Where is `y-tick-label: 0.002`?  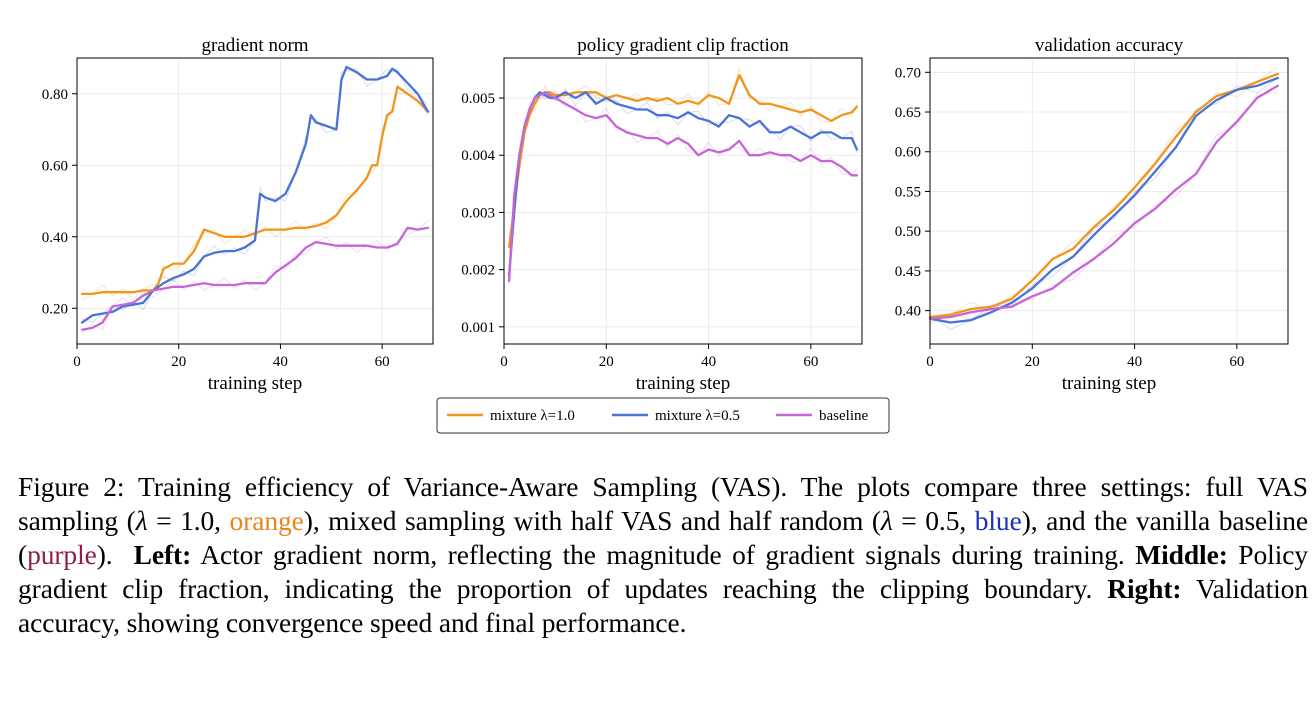 y-tick-label: 0.002 is located at coordinates (478, 271).